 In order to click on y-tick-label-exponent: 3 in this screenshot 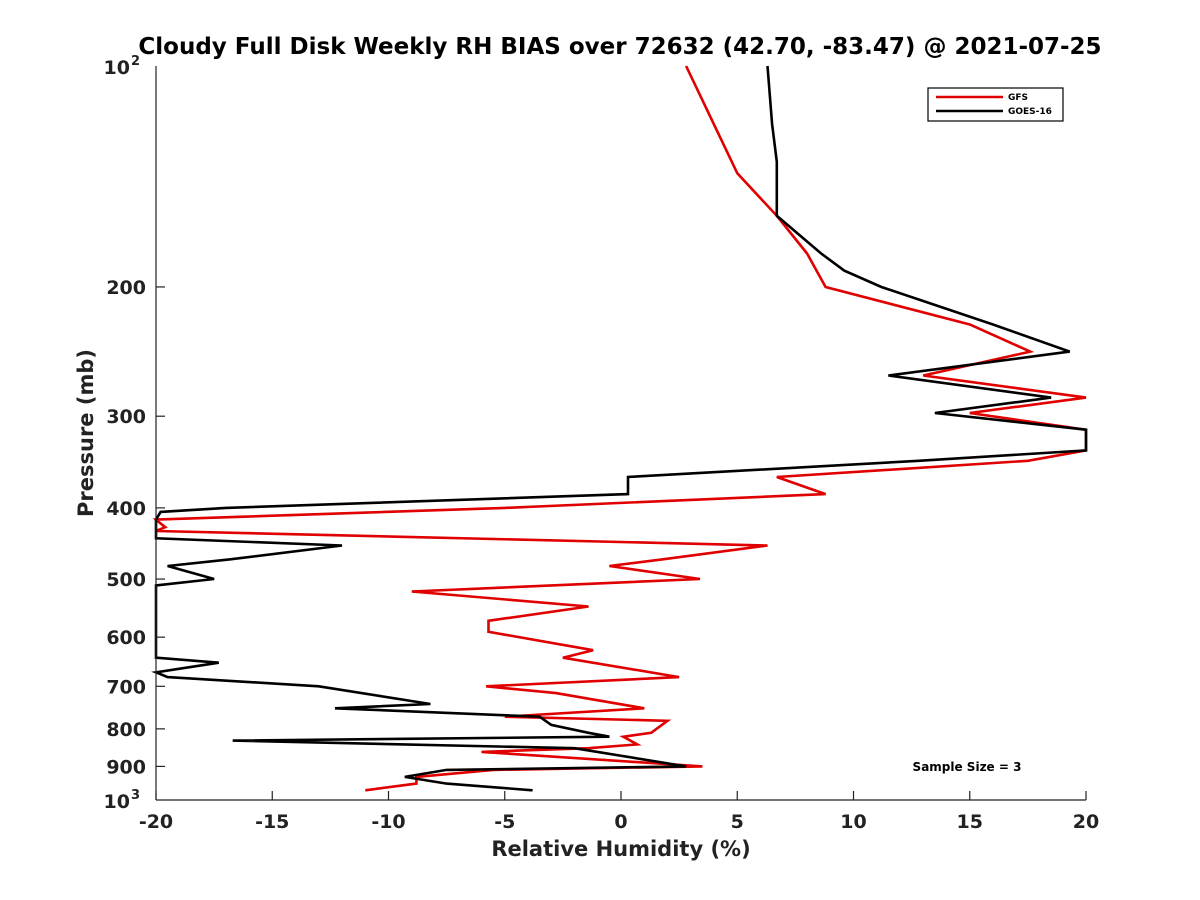, I will do `click(135, 795)`.